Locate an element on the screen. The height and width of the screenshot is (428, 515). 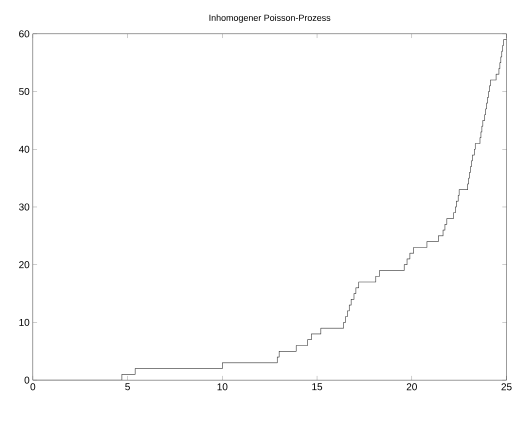
y-tick-label: 40 is located at coordinates (24, 149).